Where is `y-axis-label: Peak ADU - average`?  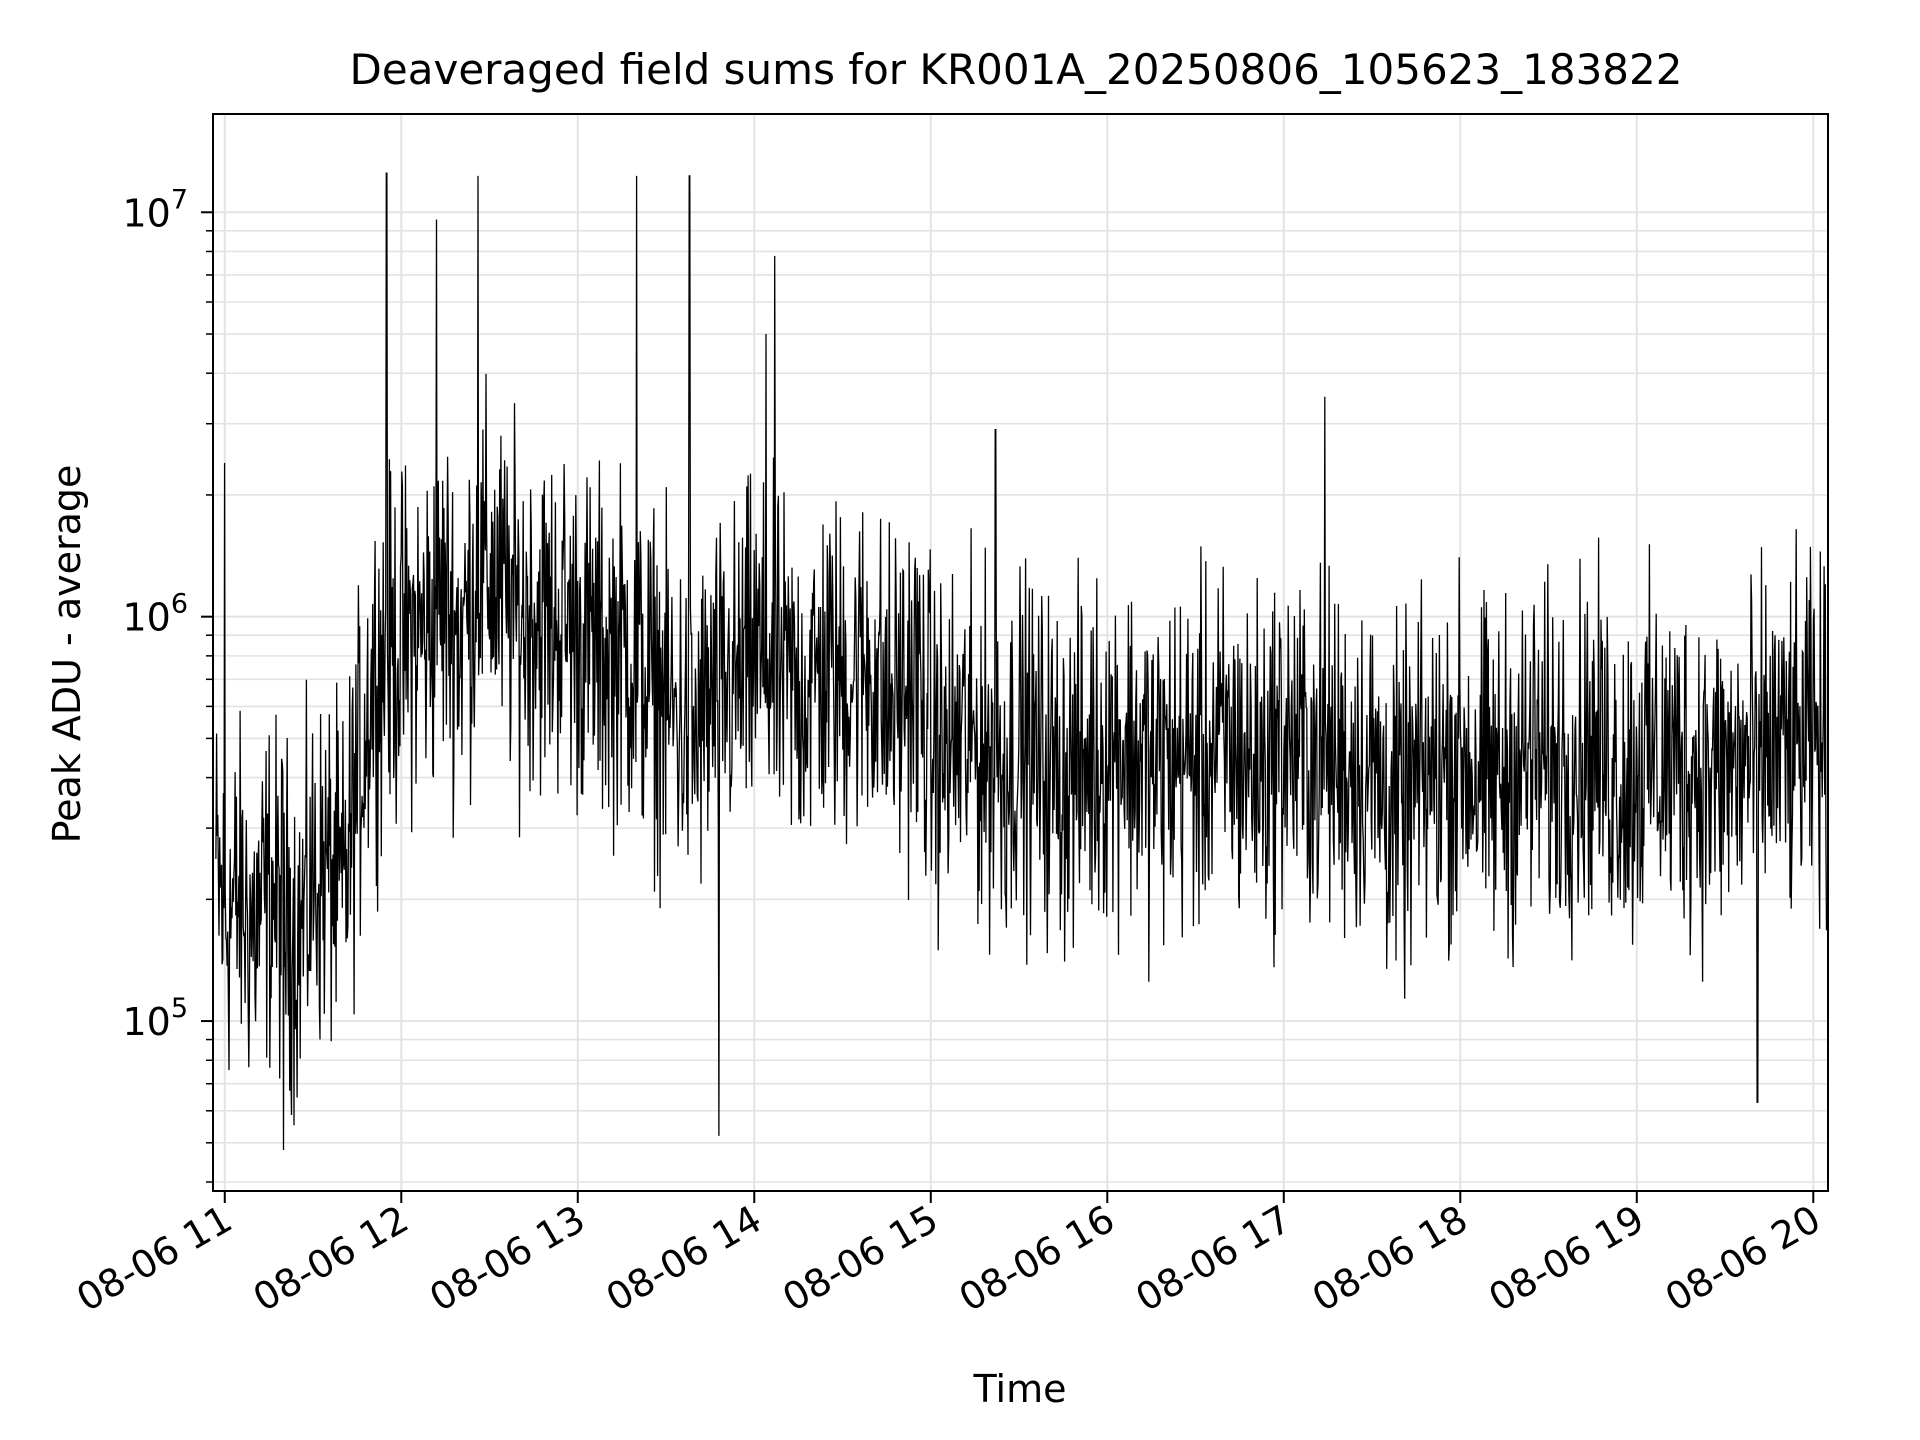
y-axis-label: Peak ADU - average is located at coordinates (67, 654).